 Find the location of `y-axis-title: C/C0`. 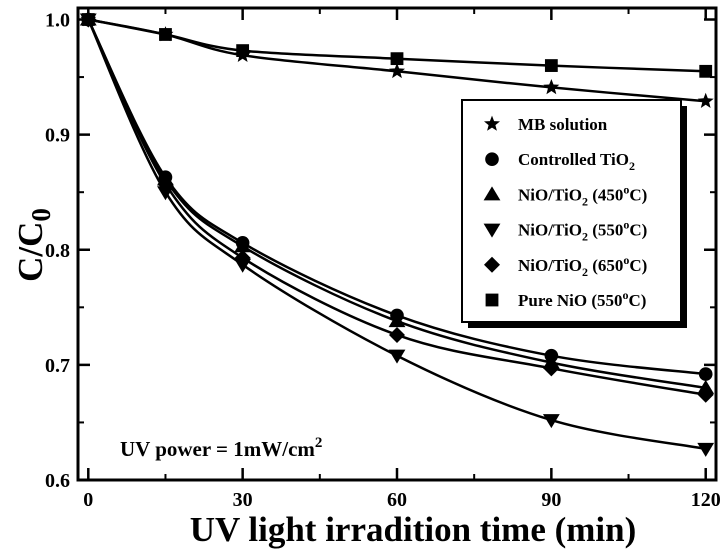

y-axis-title: C/C0 is located at coordinates (33, 245).